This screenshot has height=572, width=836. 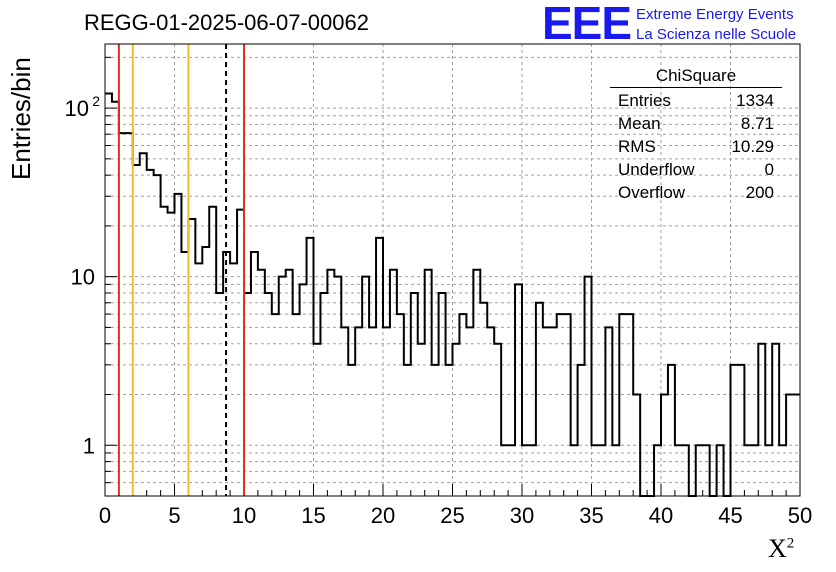 What do you see at coordinates (696, 146) in the screenshot?
I see `stats-row: RMS 10.29` at bounding box center [696, 146].